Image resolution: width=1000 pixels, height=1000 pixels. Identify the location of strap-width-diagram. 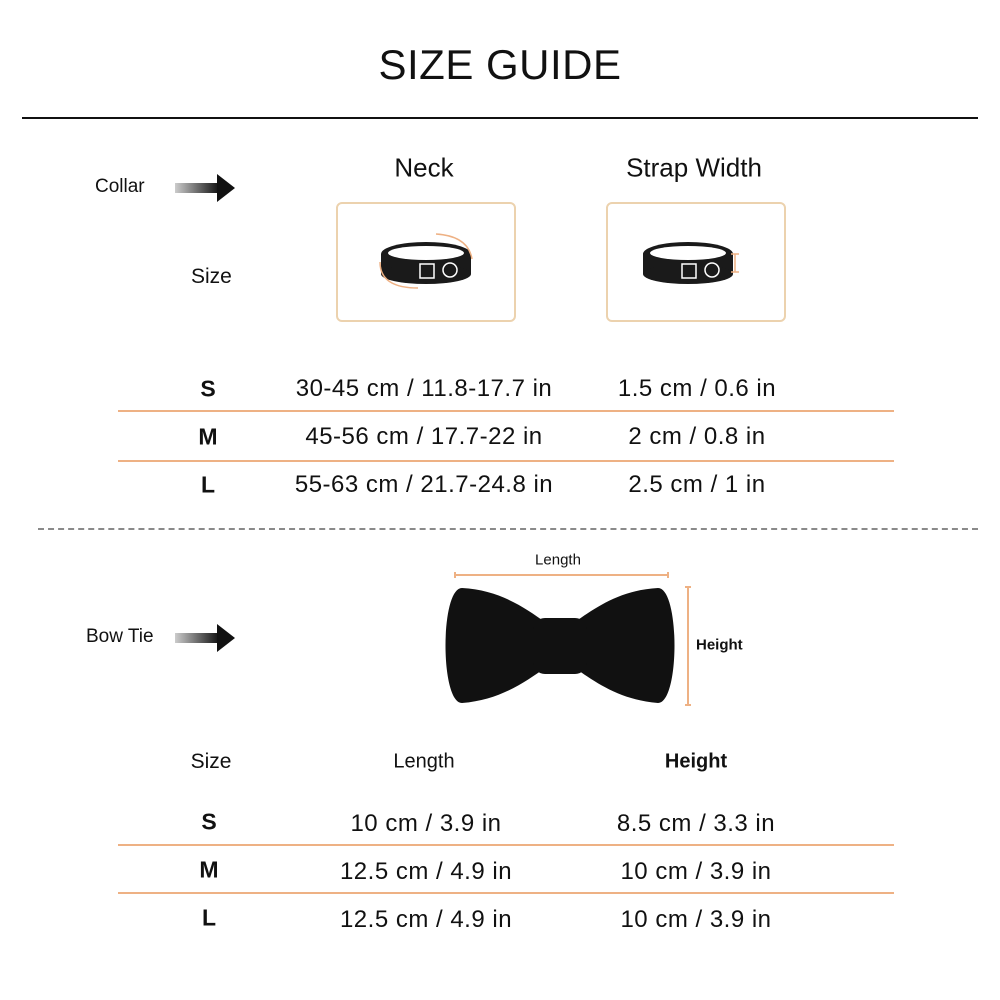
(696, 262).